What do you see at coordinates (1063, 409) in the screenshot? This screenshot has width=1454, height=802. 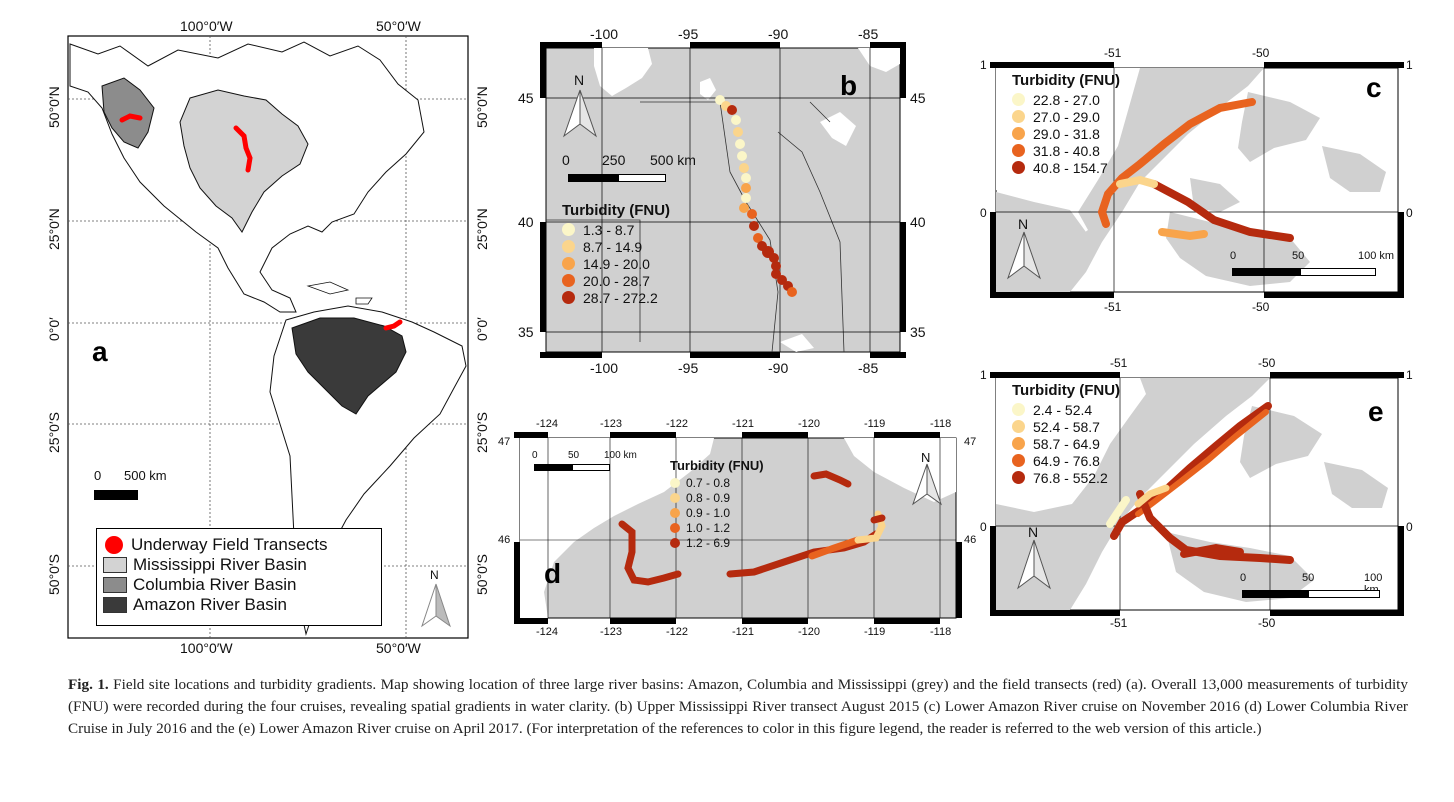 I see `e-legend-label-0: 2.4 - 52.4` at bounding box center [1063, 409].